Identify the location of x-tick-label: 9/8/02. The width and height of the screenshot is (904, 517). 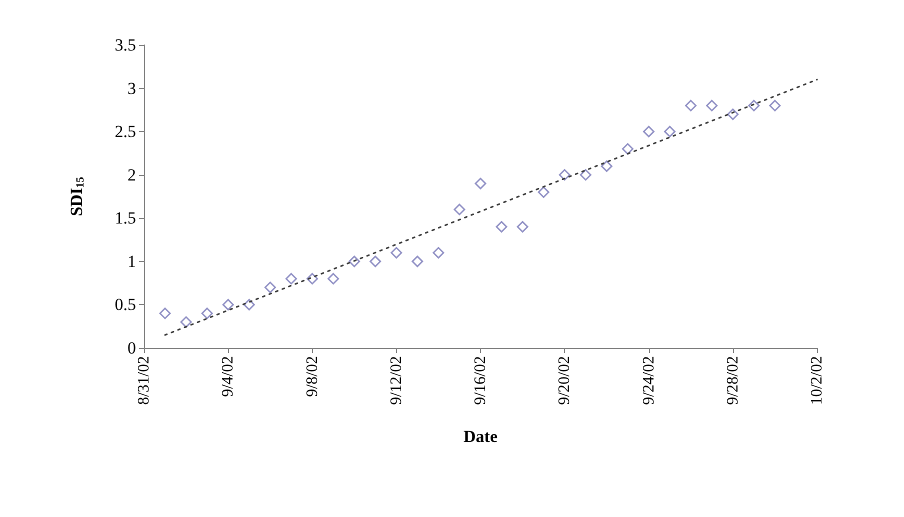
(312, 376).